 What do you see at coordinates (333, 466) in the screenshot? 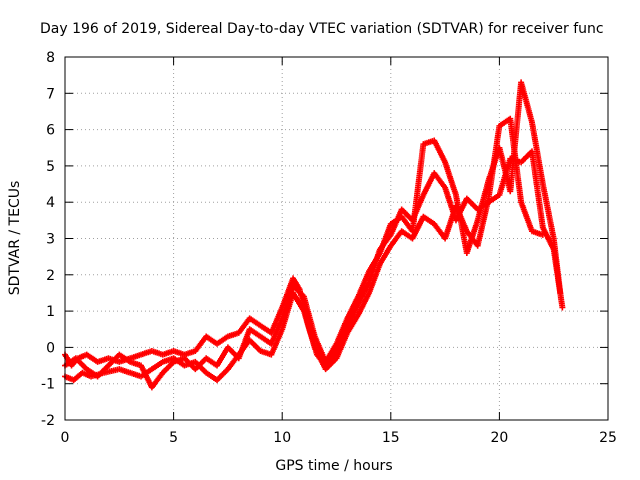
I see `x-axis-label: GPS time / hours` at bounding box center [333, 466].